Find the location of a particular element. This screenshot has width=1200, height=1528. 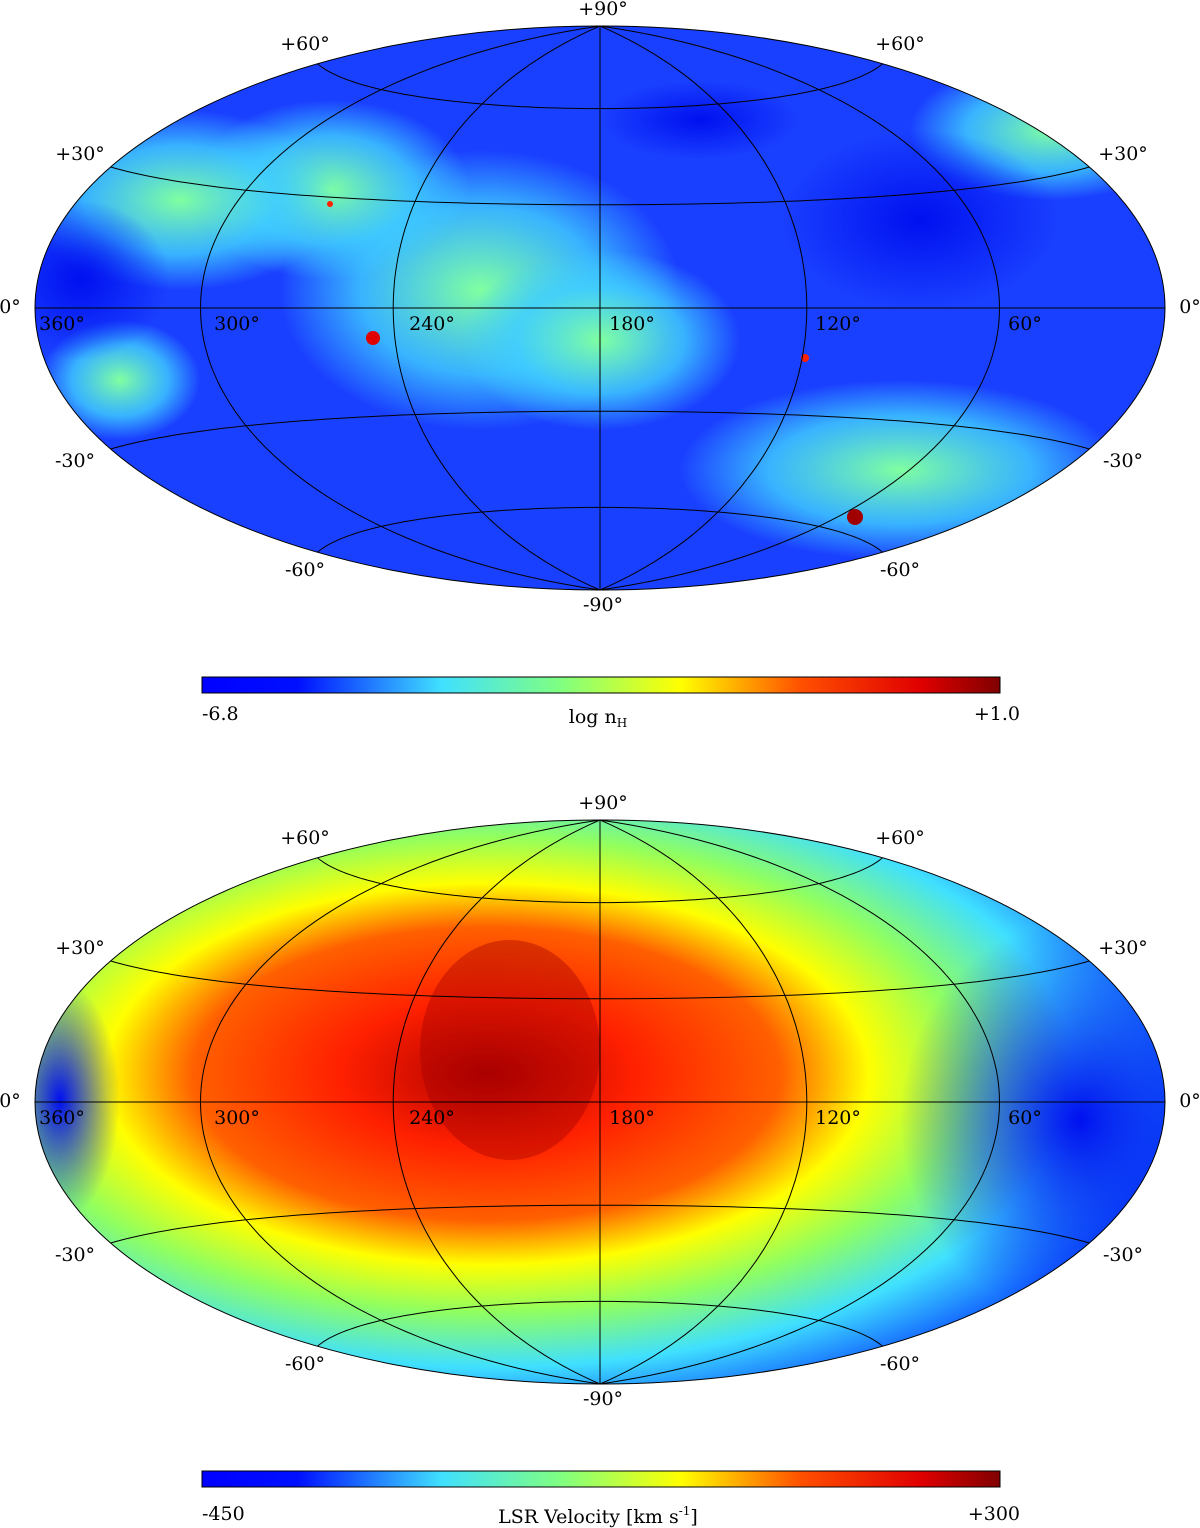

title-text: log n is located at coordinates (593, 717).